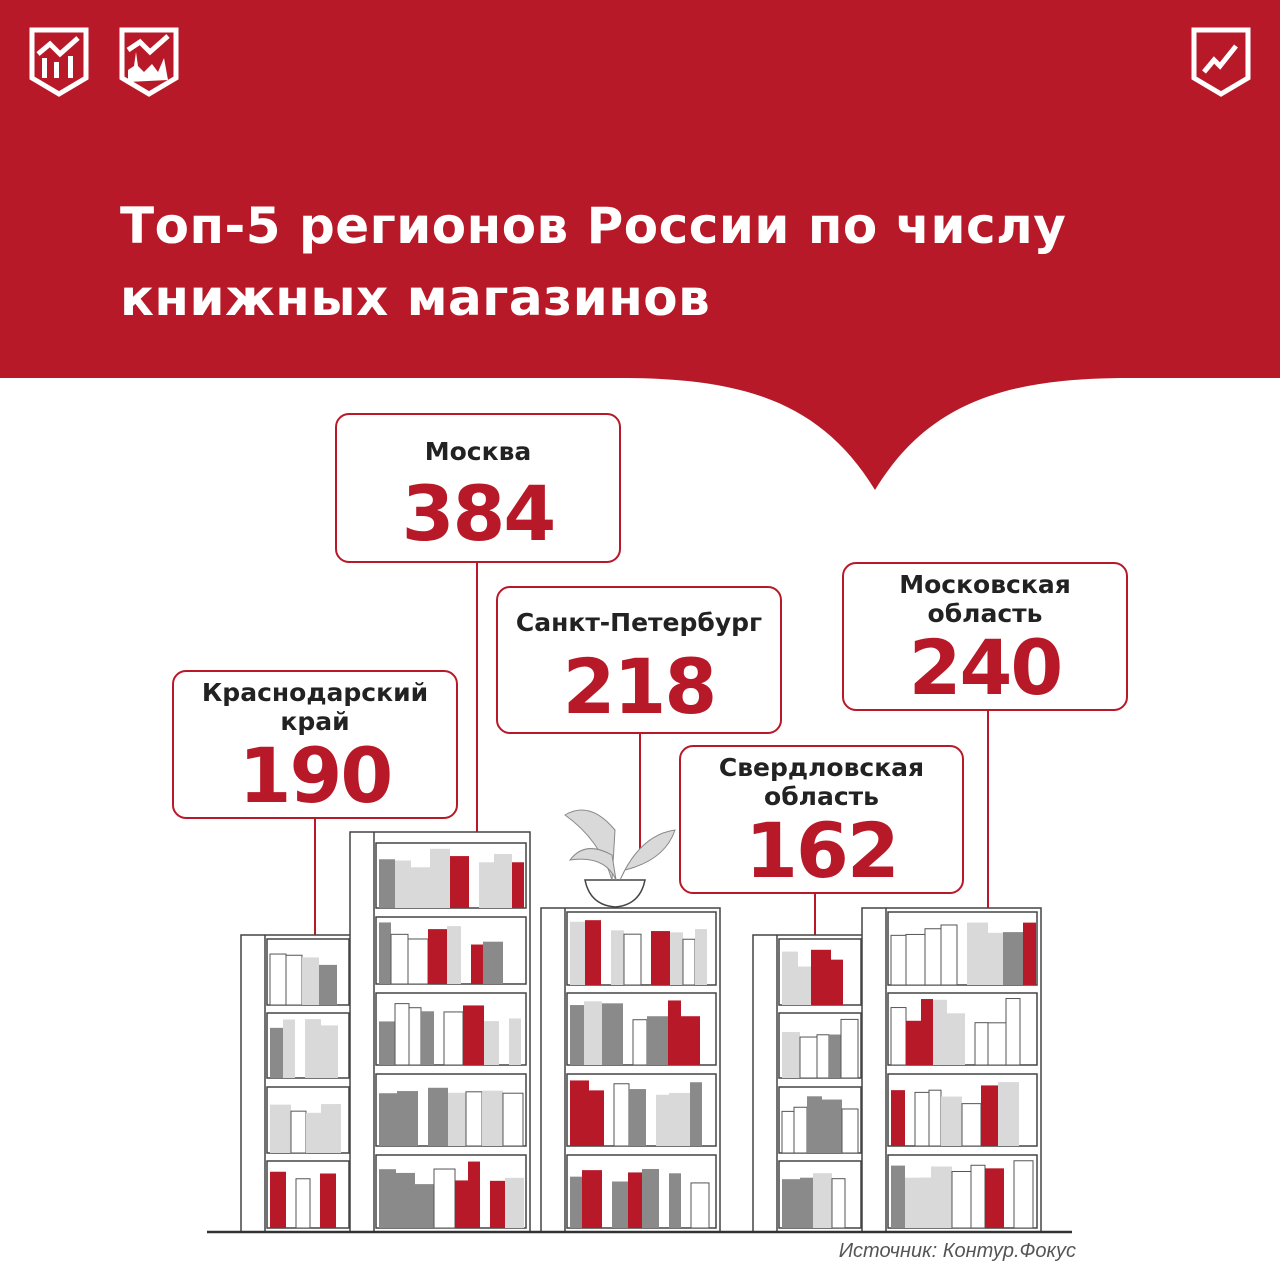  What do you see at coordinates (821, 782) in the screenshot?
I see `card-name: Свердловская область` at bounding box center [821, 782].